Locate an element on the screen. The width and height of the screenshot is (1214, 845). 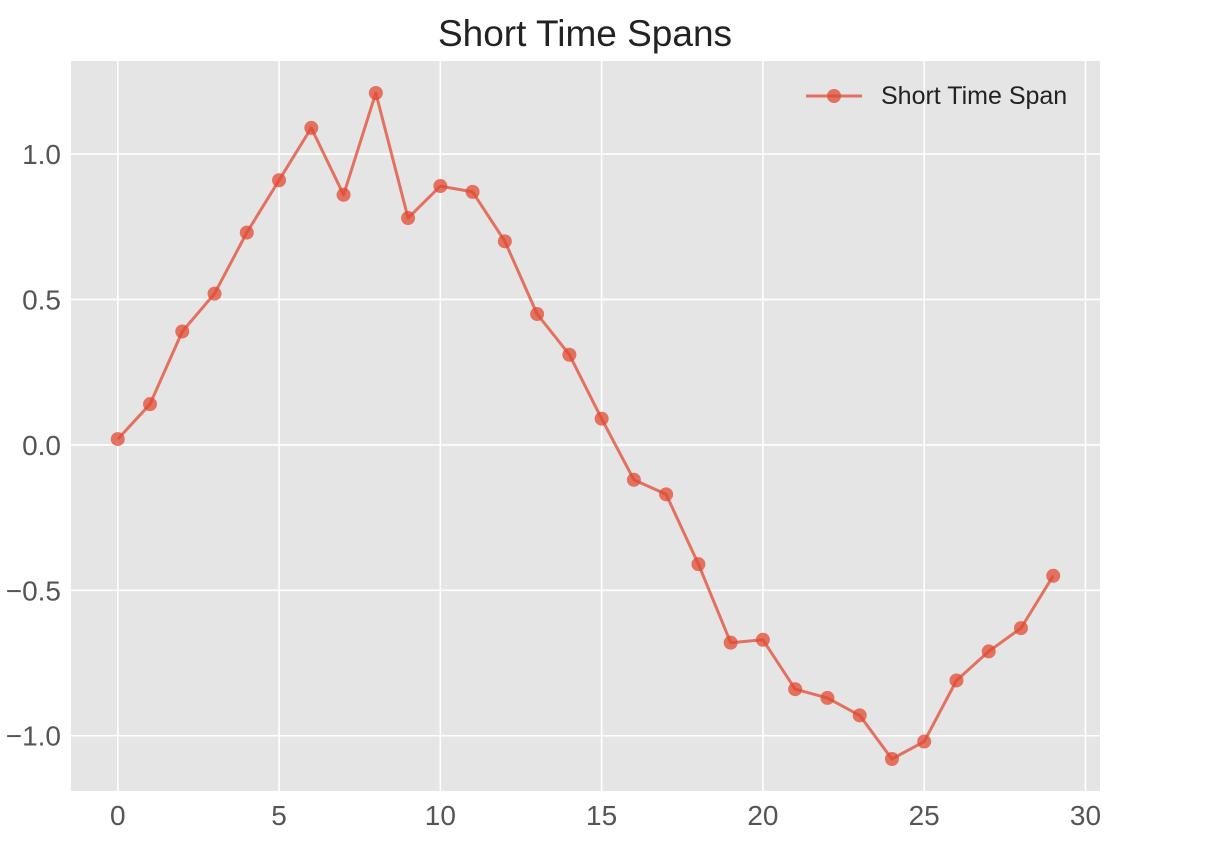
x-tick-label: 20 is located at coordinates (762, 815).